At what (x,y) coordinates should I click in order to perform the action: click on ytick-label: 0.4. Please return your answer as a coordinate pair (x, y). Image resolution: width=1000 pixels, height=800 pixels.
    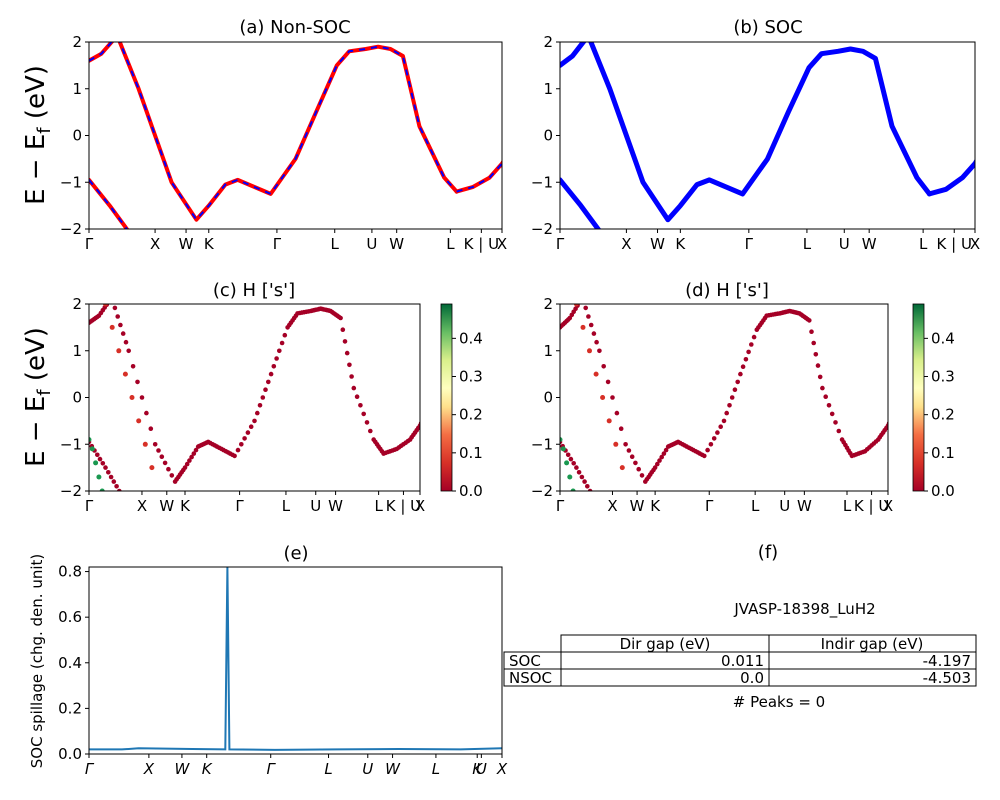
    Looking at the image, I should click on (70, 663).